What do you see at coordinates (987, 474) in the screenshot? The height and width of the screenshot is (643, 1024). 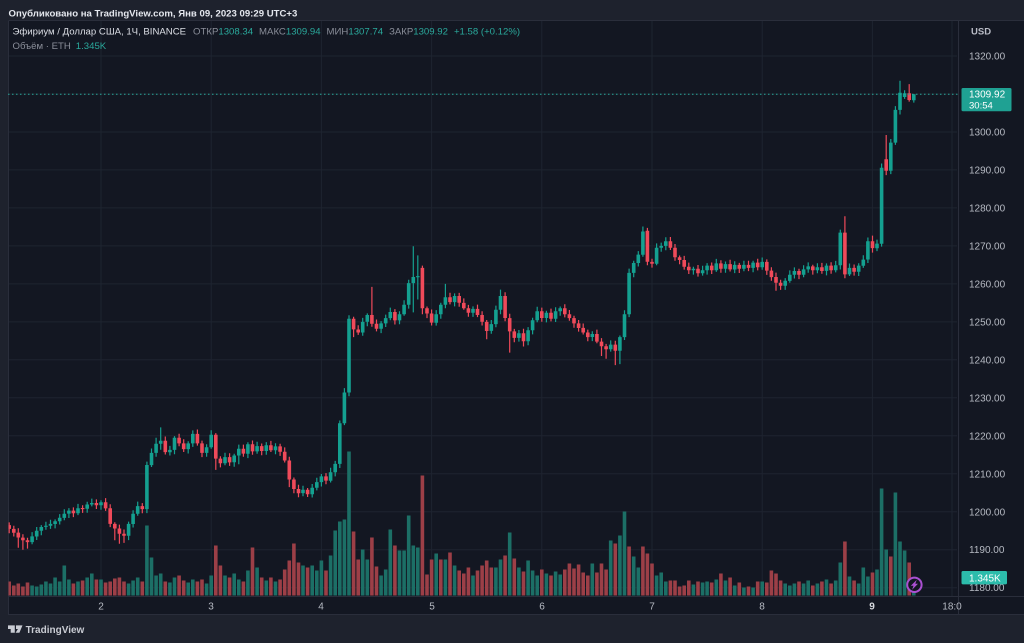 I see `svg-text: 1210.00` at bounding box center [987, 474].